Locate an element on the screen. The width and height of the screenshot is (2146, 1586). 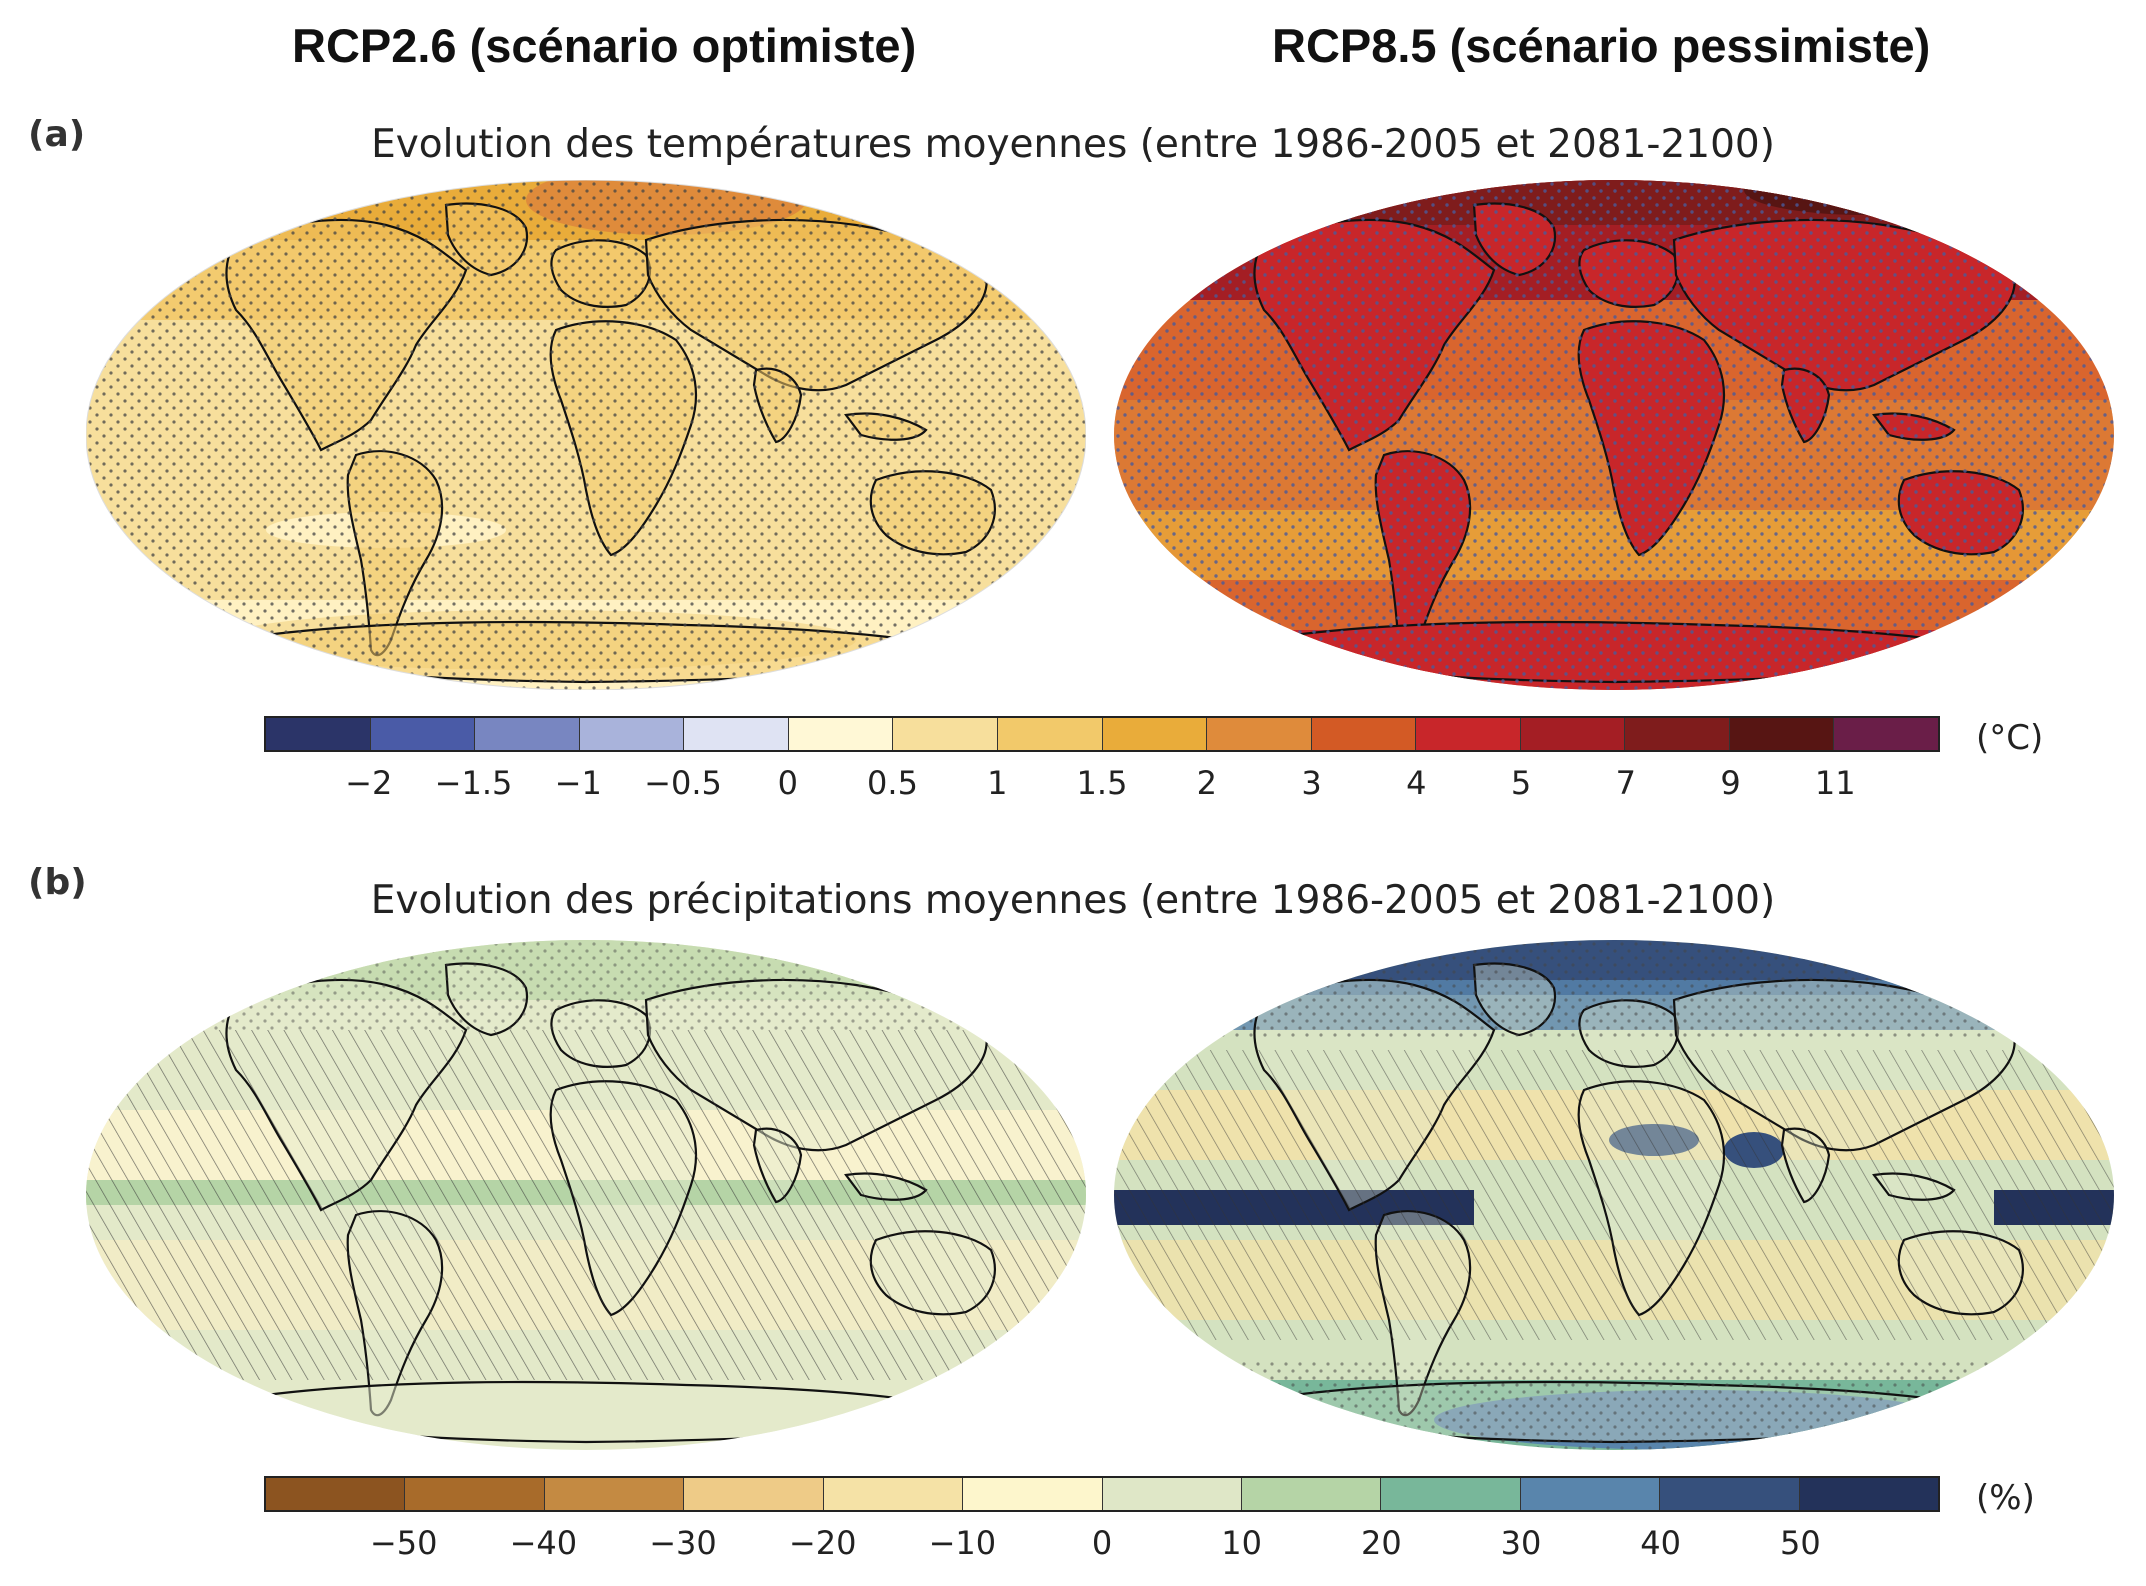
colorbar-temperature is located at coordinates (1102, 734).